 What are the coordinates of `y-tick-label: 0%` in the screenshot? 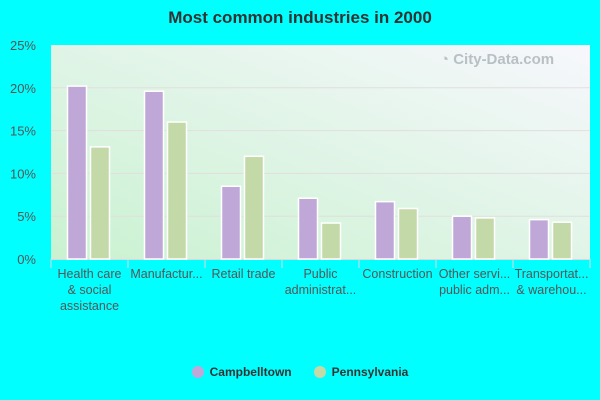 It's located at (26, 259).